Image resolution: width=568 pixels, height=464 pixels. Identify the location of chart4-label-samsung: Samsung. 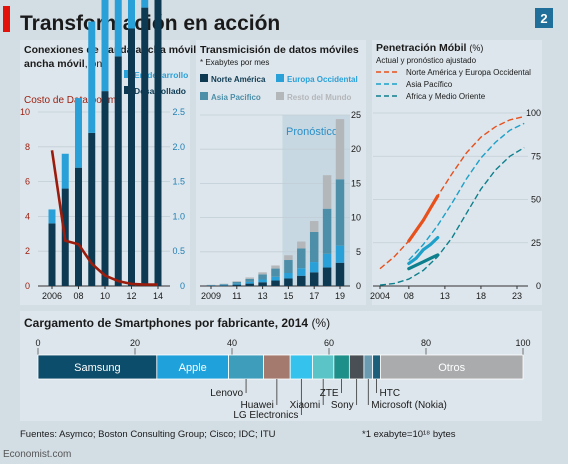
(97, 368).